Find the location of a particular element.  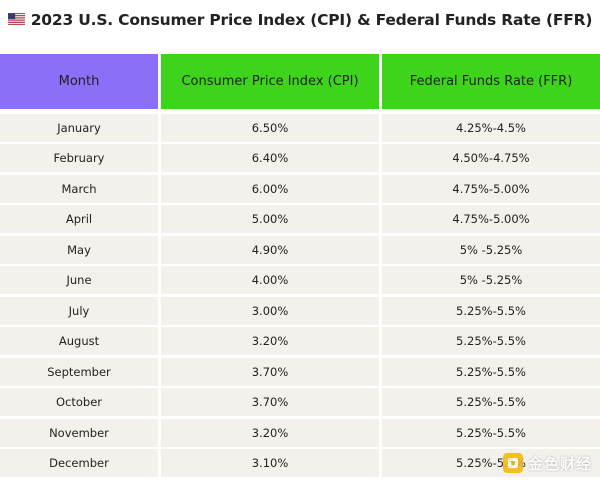

table-row: July 3.00% 5.25%-5.5% is located at coordinates (300, 311).